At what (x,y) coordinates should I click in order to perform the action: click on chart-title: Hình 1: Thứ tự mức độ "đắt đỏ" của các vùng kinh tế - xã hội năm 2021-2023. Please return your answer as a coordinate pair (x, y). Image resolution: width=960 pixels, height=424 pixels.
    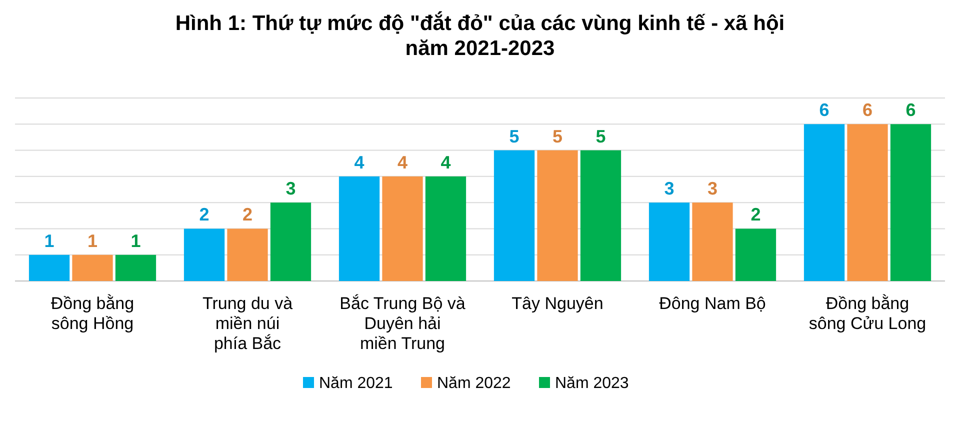
    Looking at the image, I should click on (480, 35).